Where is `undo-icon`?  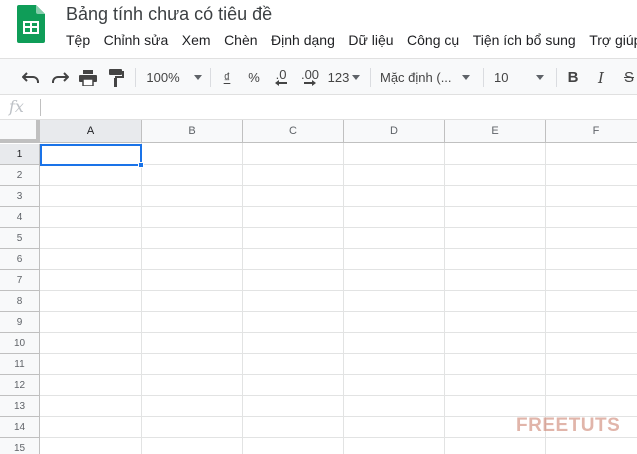
undo-icon is located at coordinates (31, 77).